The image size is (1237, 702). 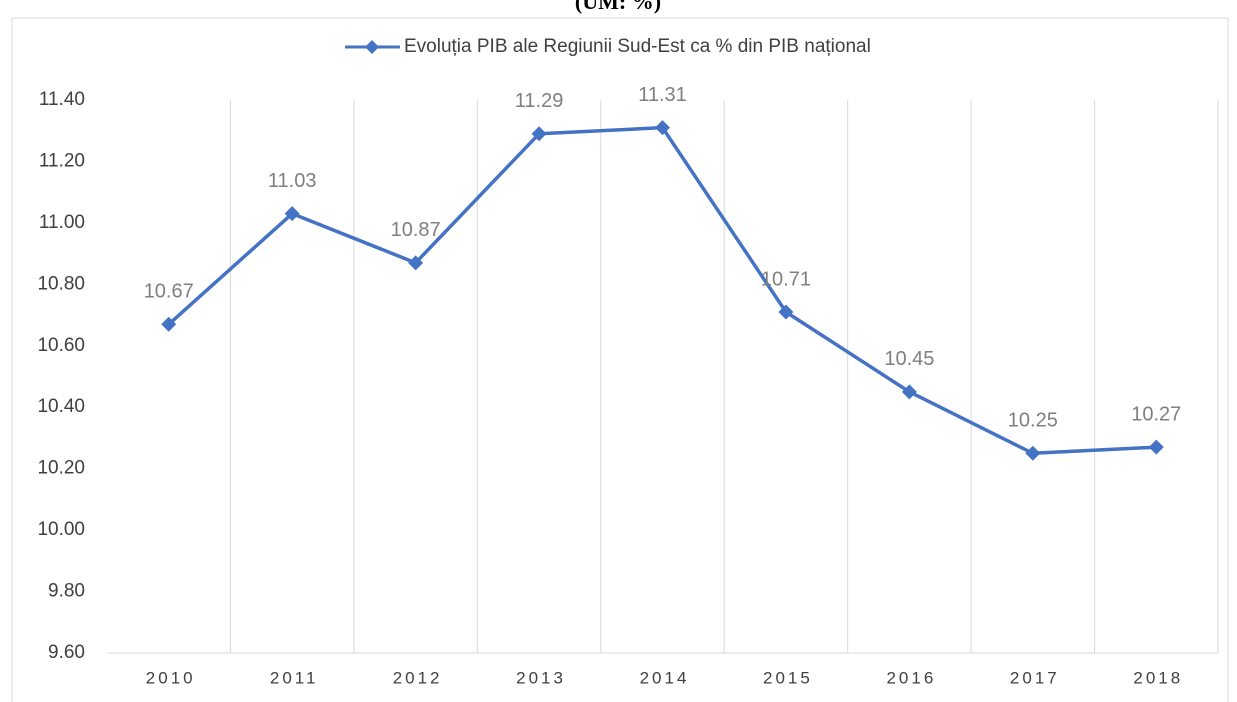 What do you see at coordinates (662, 95) in the screenshot?
I see `data-label: 11.31` at bounding box center [662, 95].